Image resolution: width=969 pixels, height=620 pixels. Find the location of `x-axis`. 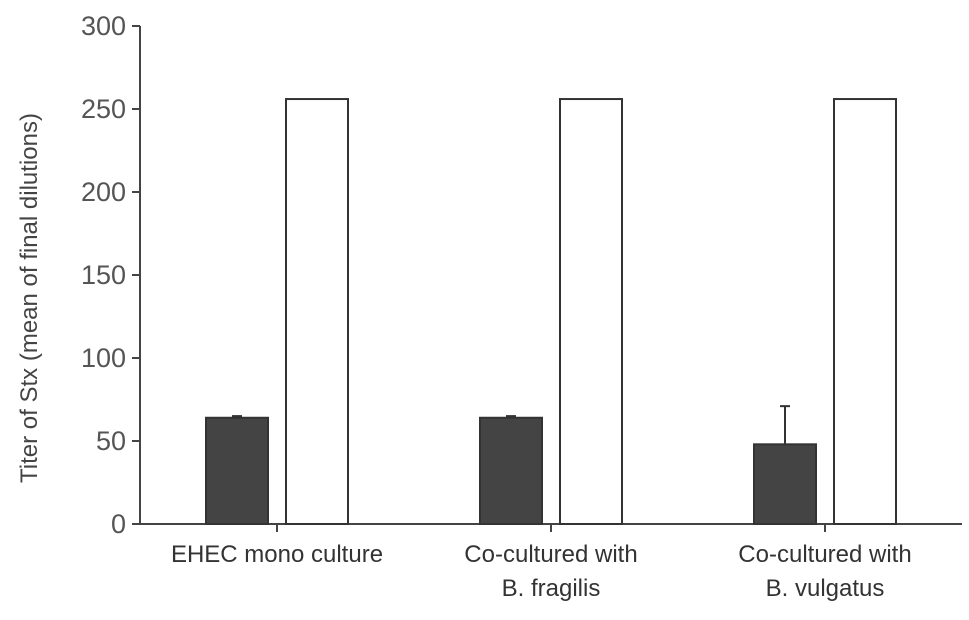

x-axis is located at coordinates (551, 527).